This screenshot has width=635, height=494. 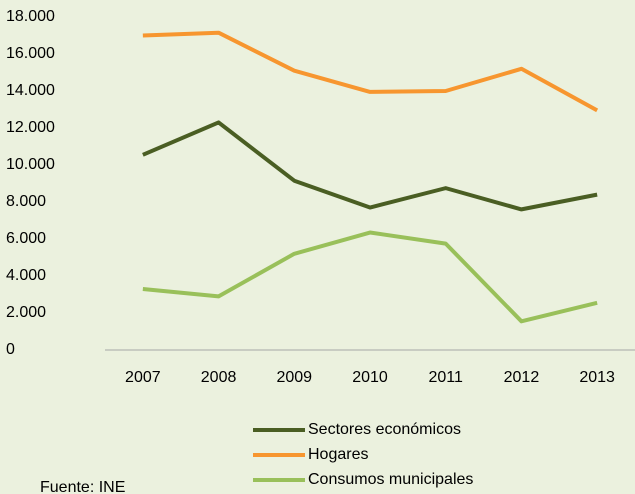 What do you see at coordinates (30, 90) in the screenshot?
I see `y-tick-label: 14.000` at bounding box center [30, 90].